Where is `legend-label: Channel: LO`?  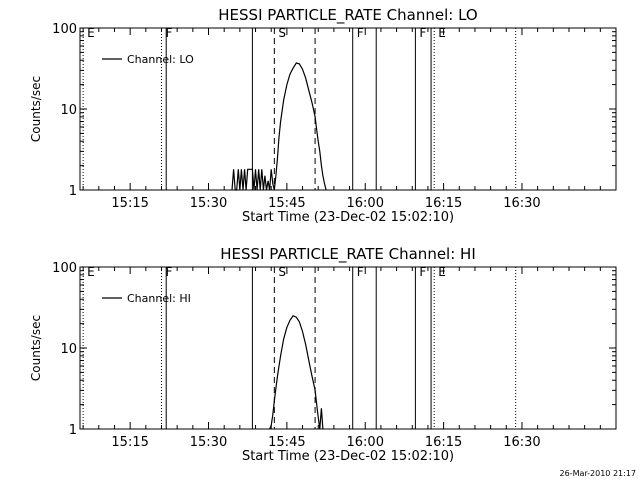 legend-label: Channel: LO is located at coordinates (160, 59).